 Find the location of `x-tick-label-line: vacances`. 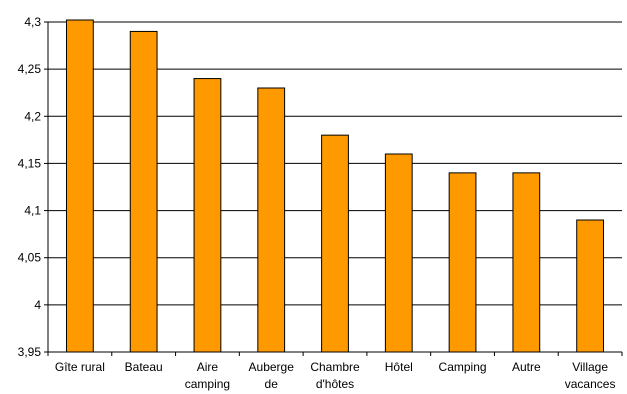

x-tick-label-line: vacances is located at coordinates (590, 384).